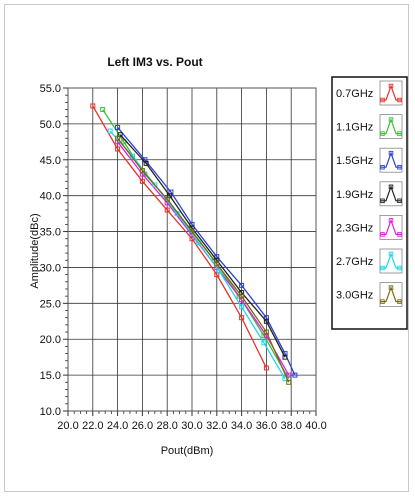 This screenshot has height=498, width=415. What do you see at coordinates (354, 128) in the screenshot?
I see `legend-label: 1.1GHz` at bounding box center [354, 128].